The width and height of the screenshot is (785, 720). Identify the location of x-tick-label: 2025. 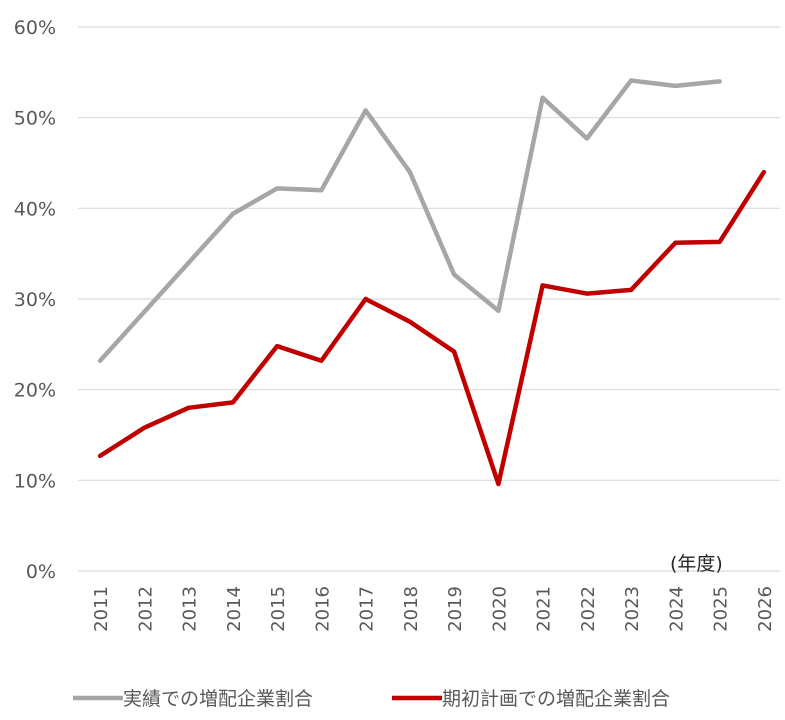
(721, 609).